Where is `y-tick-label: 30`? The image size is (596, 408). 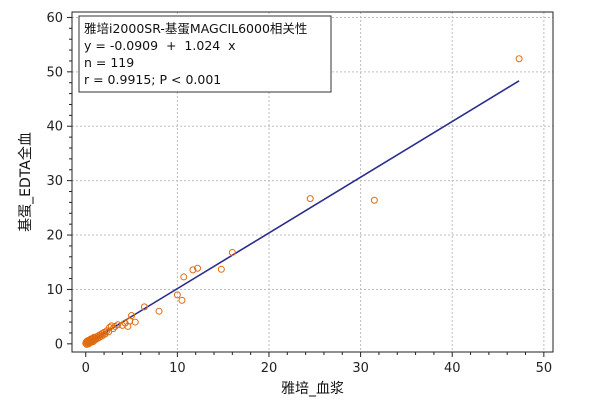
y-tick-label: 30 is located at coordinates (54, 181).